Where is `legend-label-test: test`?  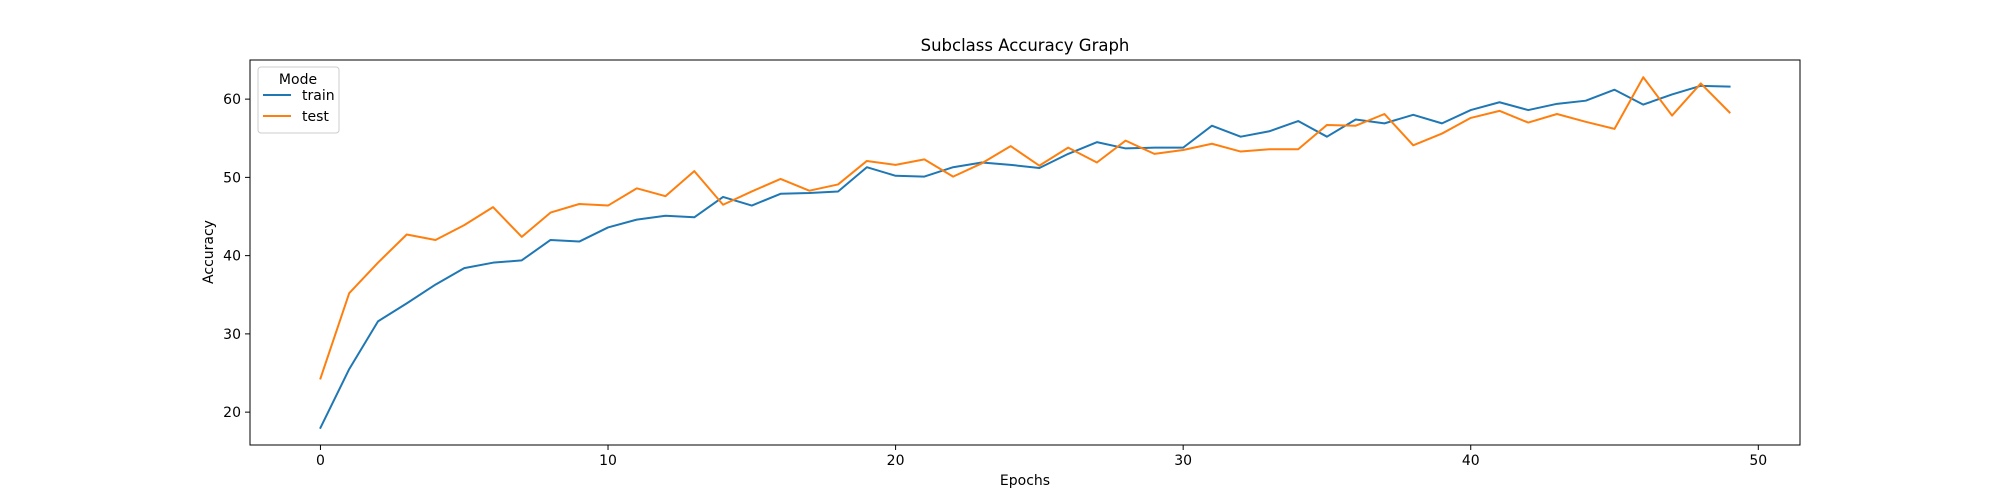 legend-label-test: test is located at coordinates (315, 117).